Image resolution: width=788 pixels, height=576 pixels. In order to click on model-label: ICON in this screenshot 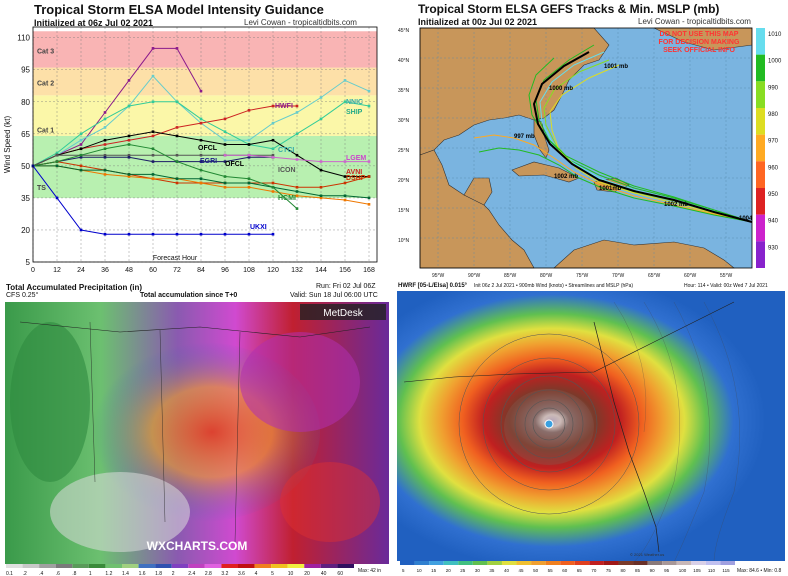, I will do `click(287, 170)`.